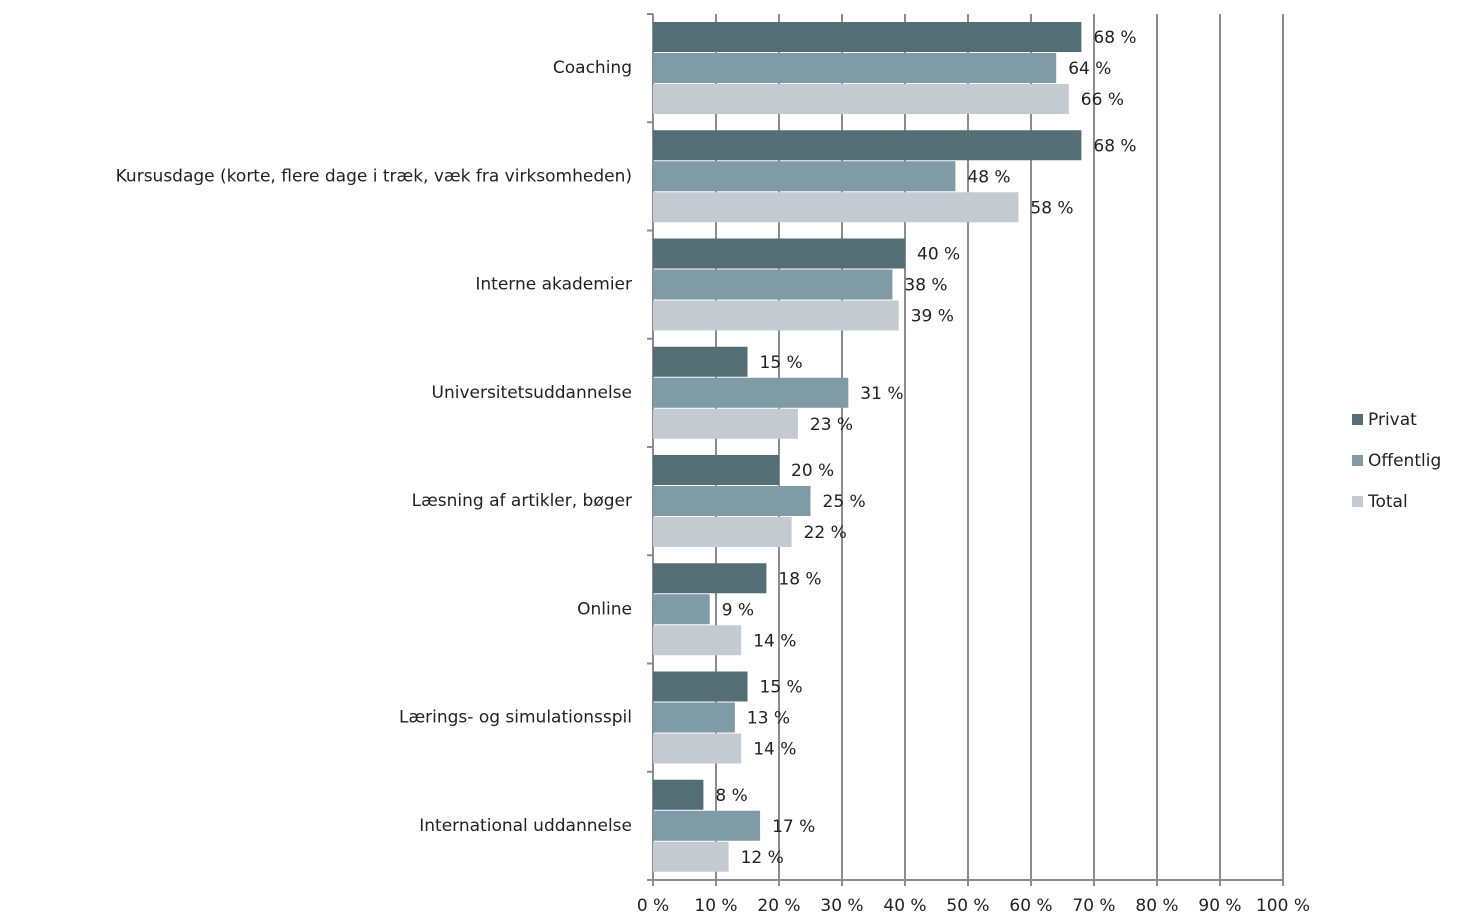  What do you see at coordinates (932, 317) in the screenshot?
I see `value-label: 39 %` at bounding box center [932, 317].